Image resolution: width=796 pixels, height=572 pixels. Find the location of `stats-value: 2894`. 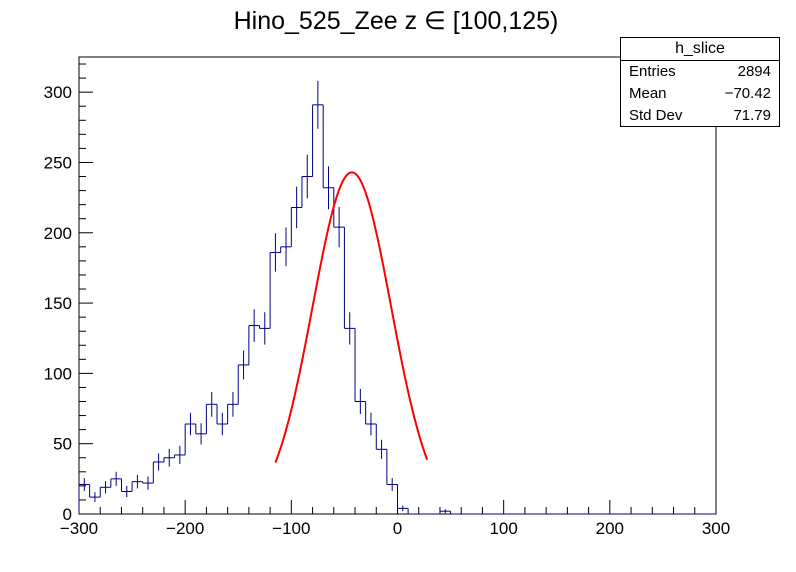

stats-value: 2894 is located at coordinates (754, 71).